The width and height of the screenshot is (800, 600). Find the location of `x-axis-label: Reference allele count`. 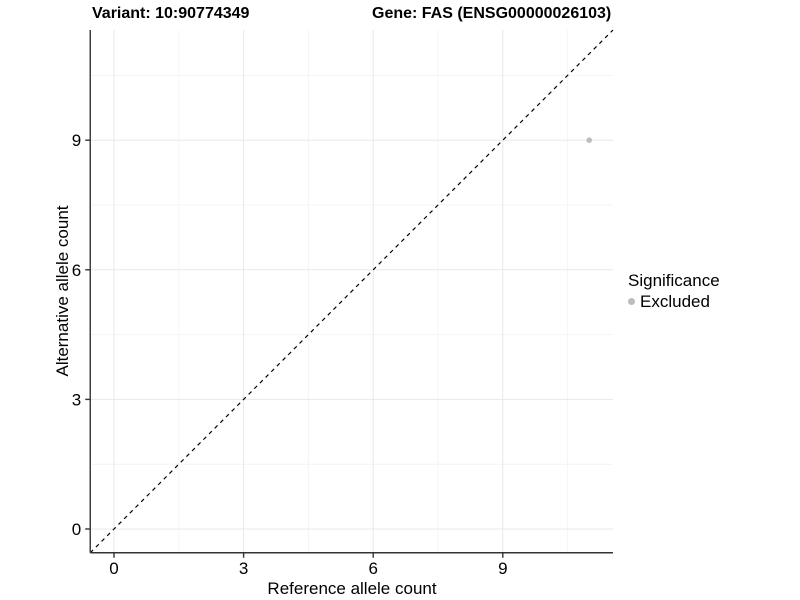

x-axis-label: Reference allele count is located at coordinates (352, 588).